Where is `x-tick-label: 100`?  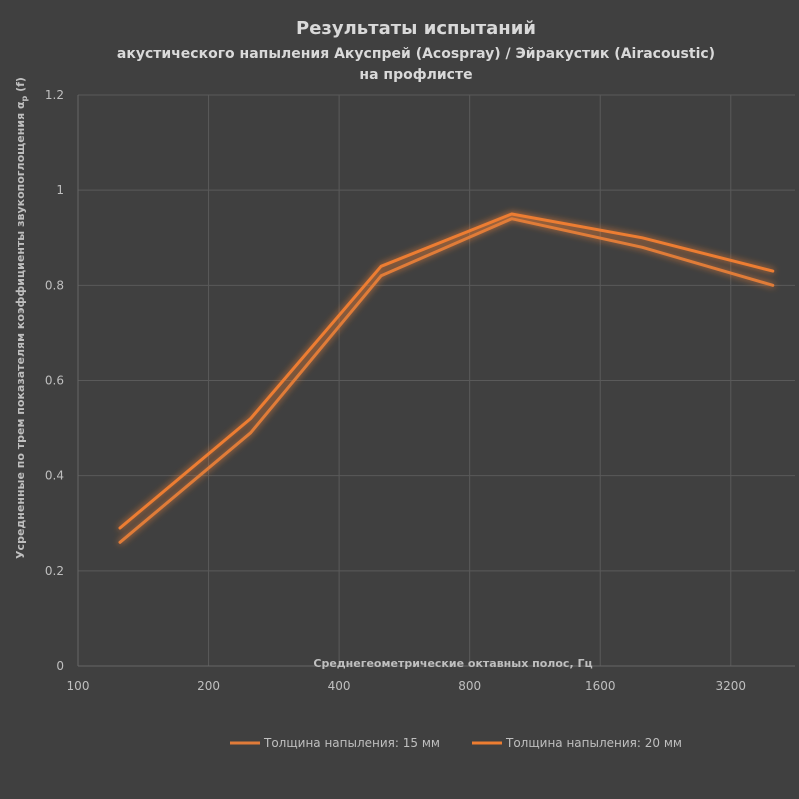 x-tick-label: 100 is located at coordinates (78, 686).